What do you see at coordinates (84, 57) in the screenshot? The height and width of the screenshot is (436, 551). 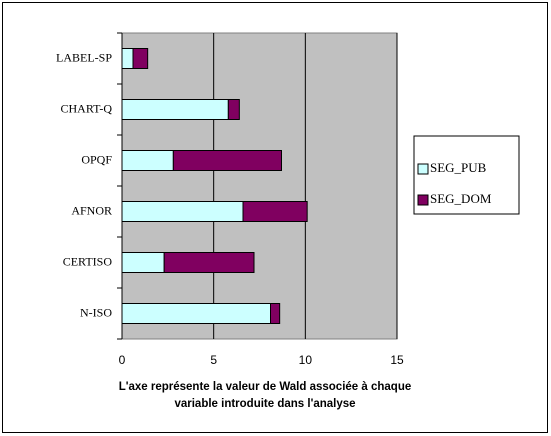 I see `y-tick-label: LABEL-SP` at bounding box center [84, 57].